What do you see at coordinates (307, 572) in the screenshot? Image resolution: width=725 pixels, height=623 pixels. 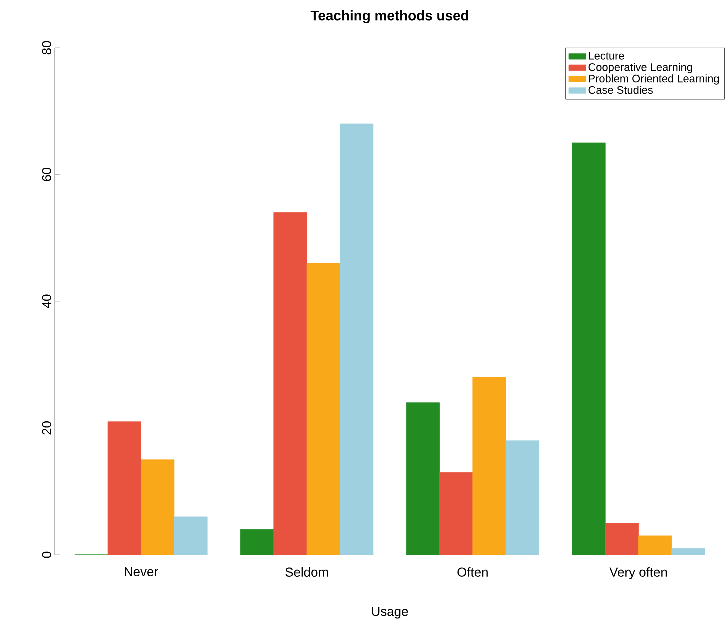 I see `x-tick-label: Seldom` at bounding box center [307, 572].